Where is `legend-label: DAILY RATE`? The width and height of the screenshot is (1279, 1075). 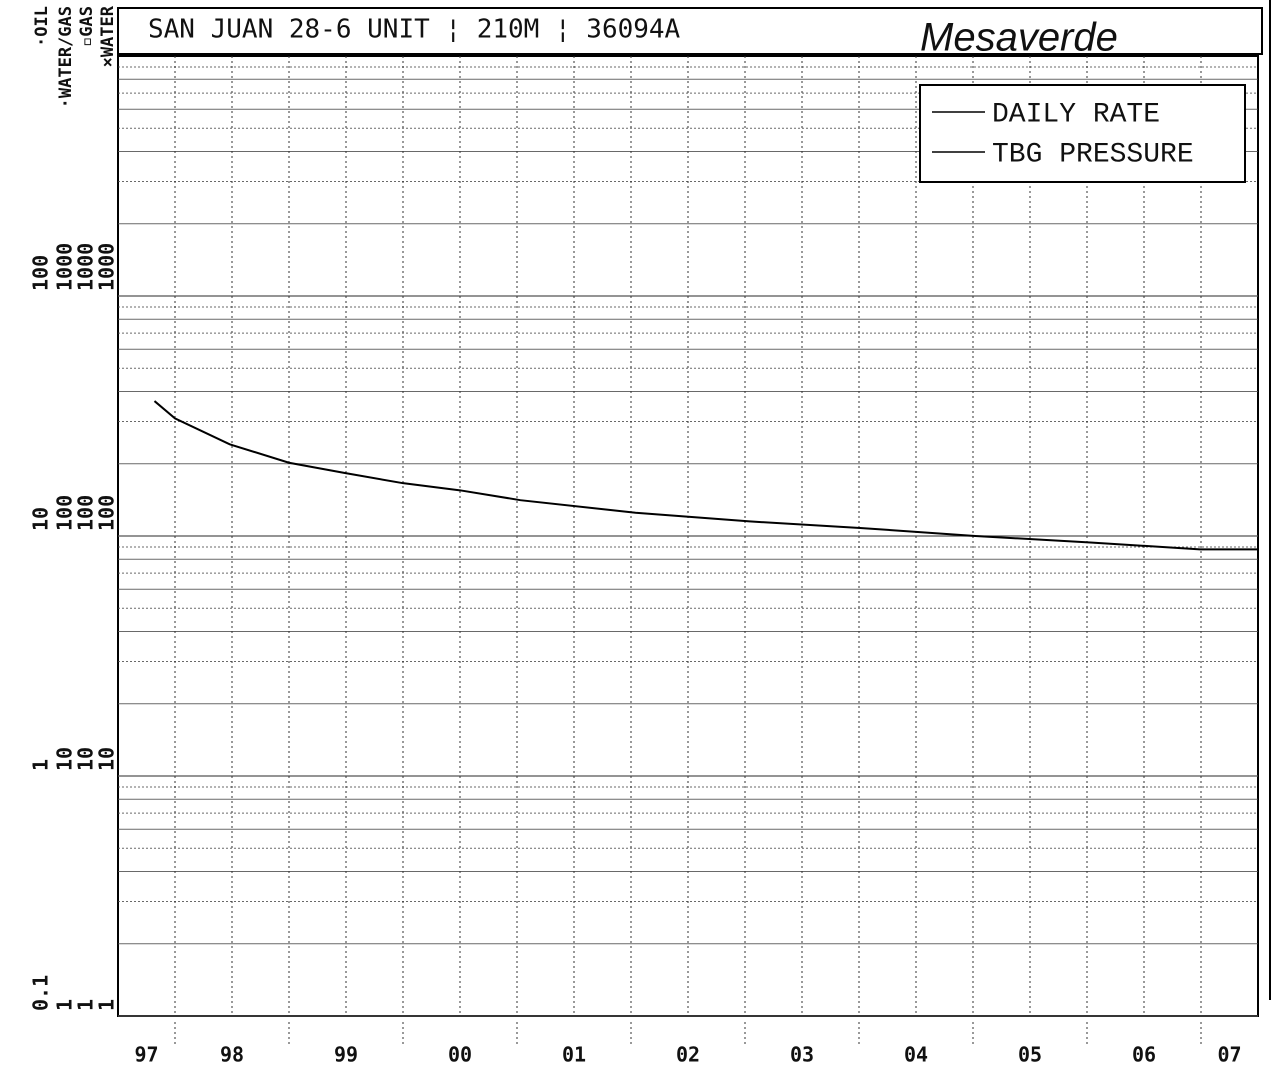 legend-label: DAILY RATE is located at coordinates (1076, 114).